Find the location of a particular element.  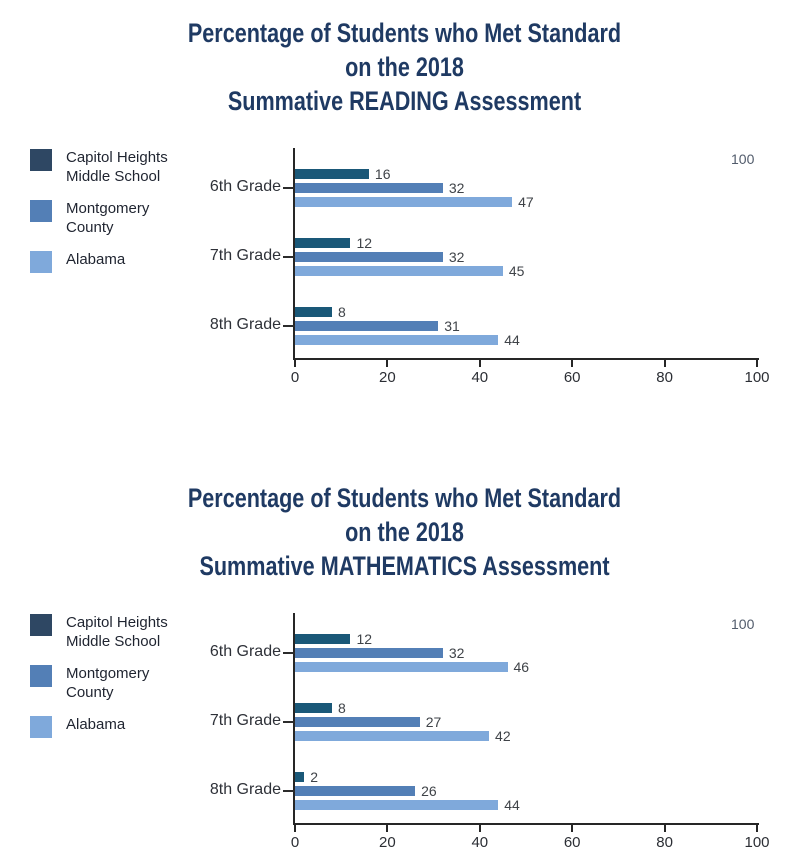

legend-label-line: Montgomery is located at coordinates (108, 208).